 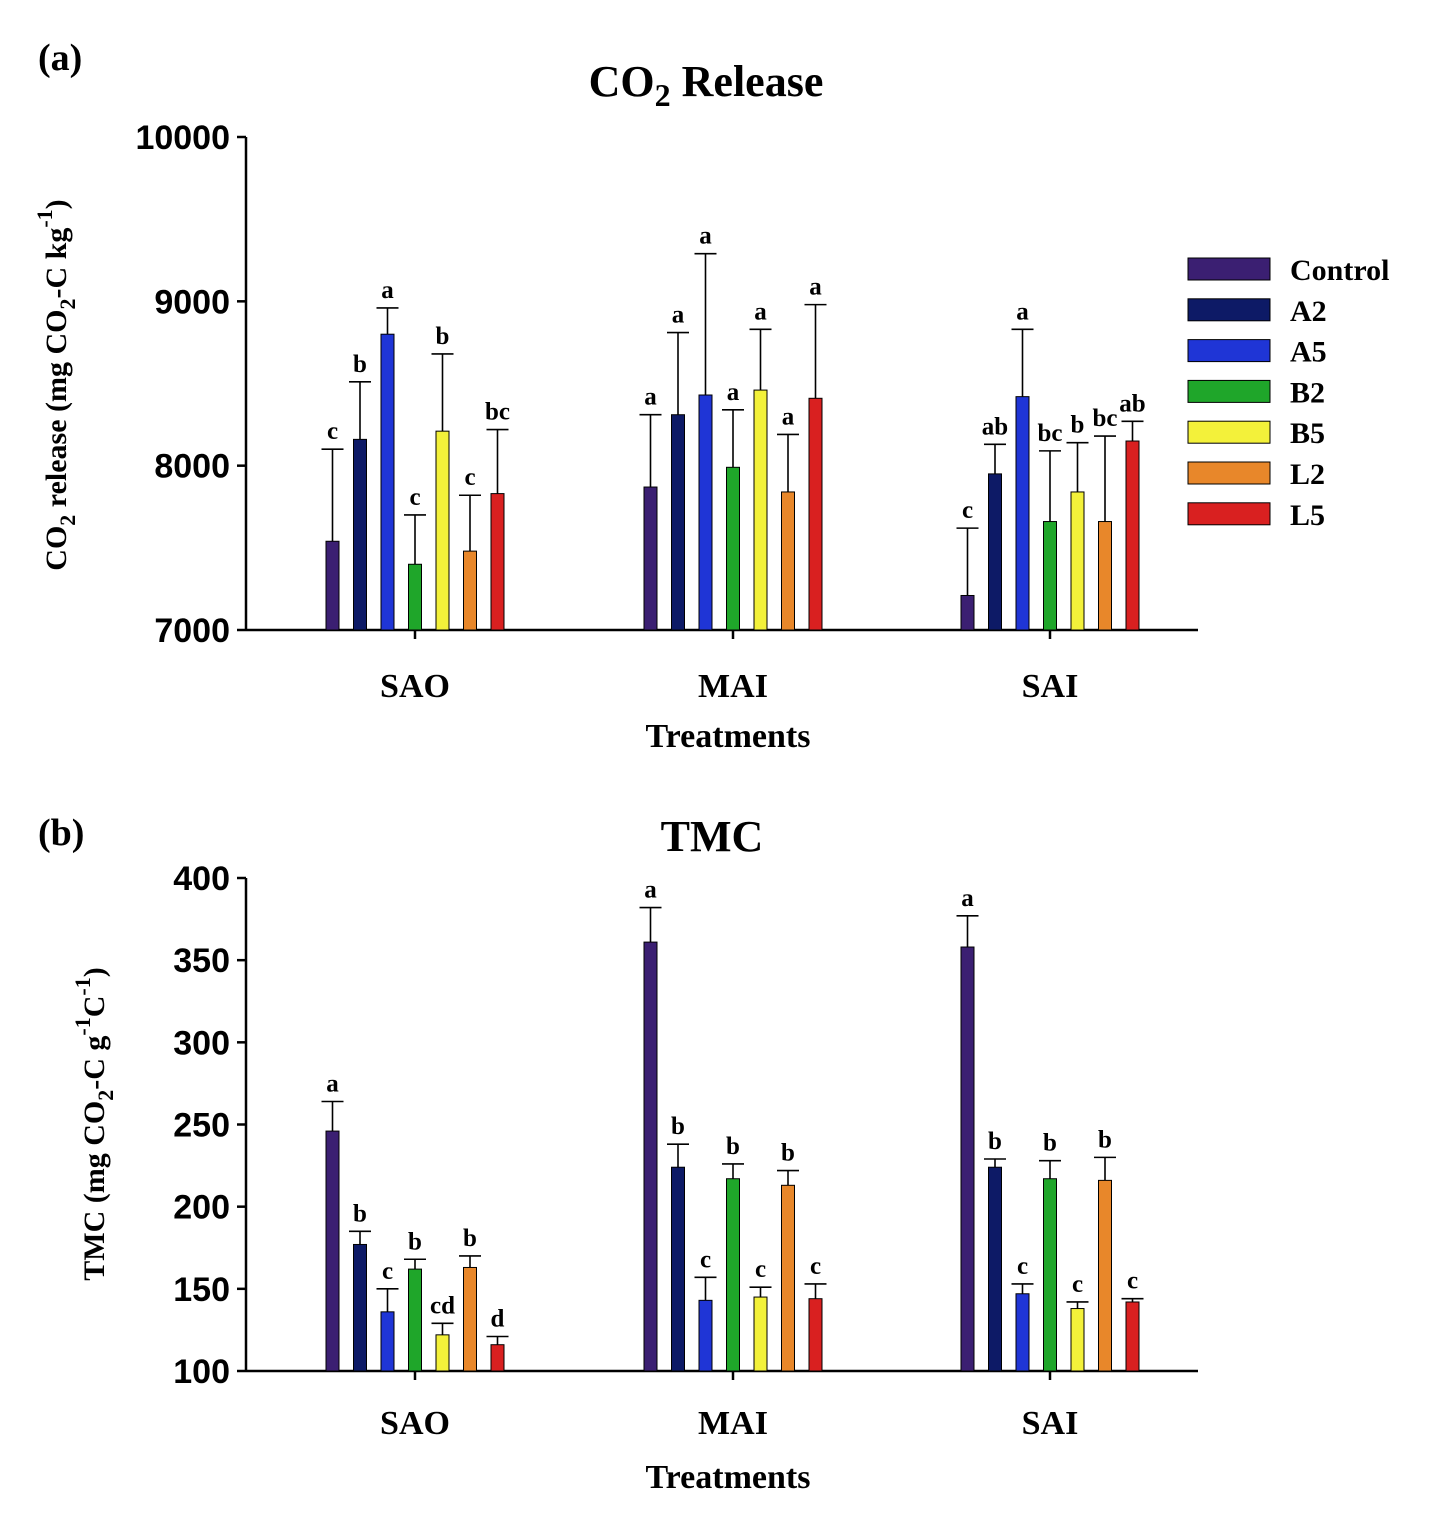 I want to click on x-category-label: SAI, so click(x=1050, y=686).